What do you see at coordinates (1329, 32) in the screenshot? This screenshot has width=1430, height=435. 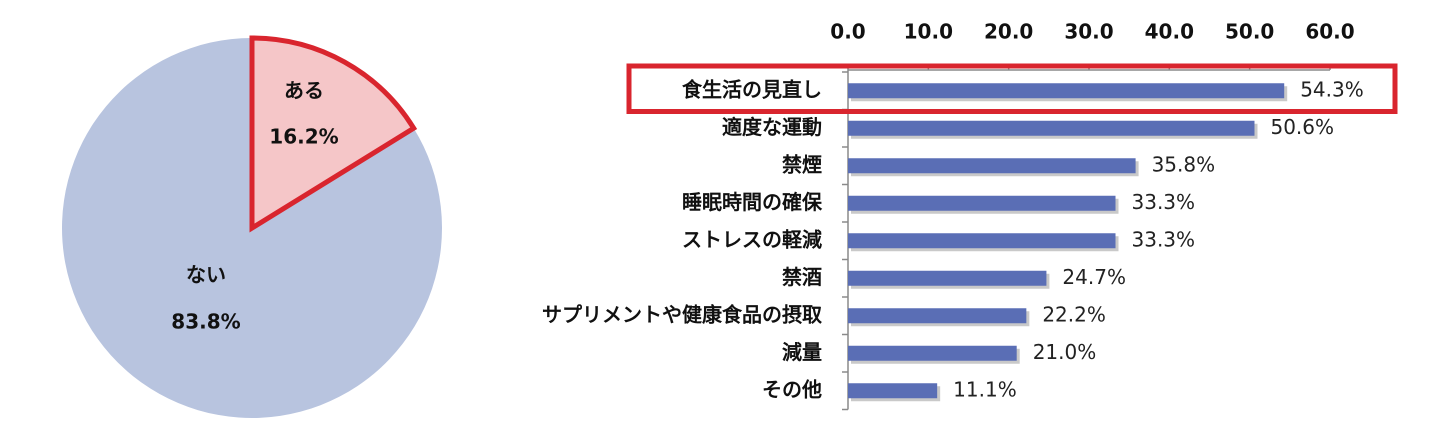 I see `x-tick-label: 60.0` at bounding box center [1329, 32].